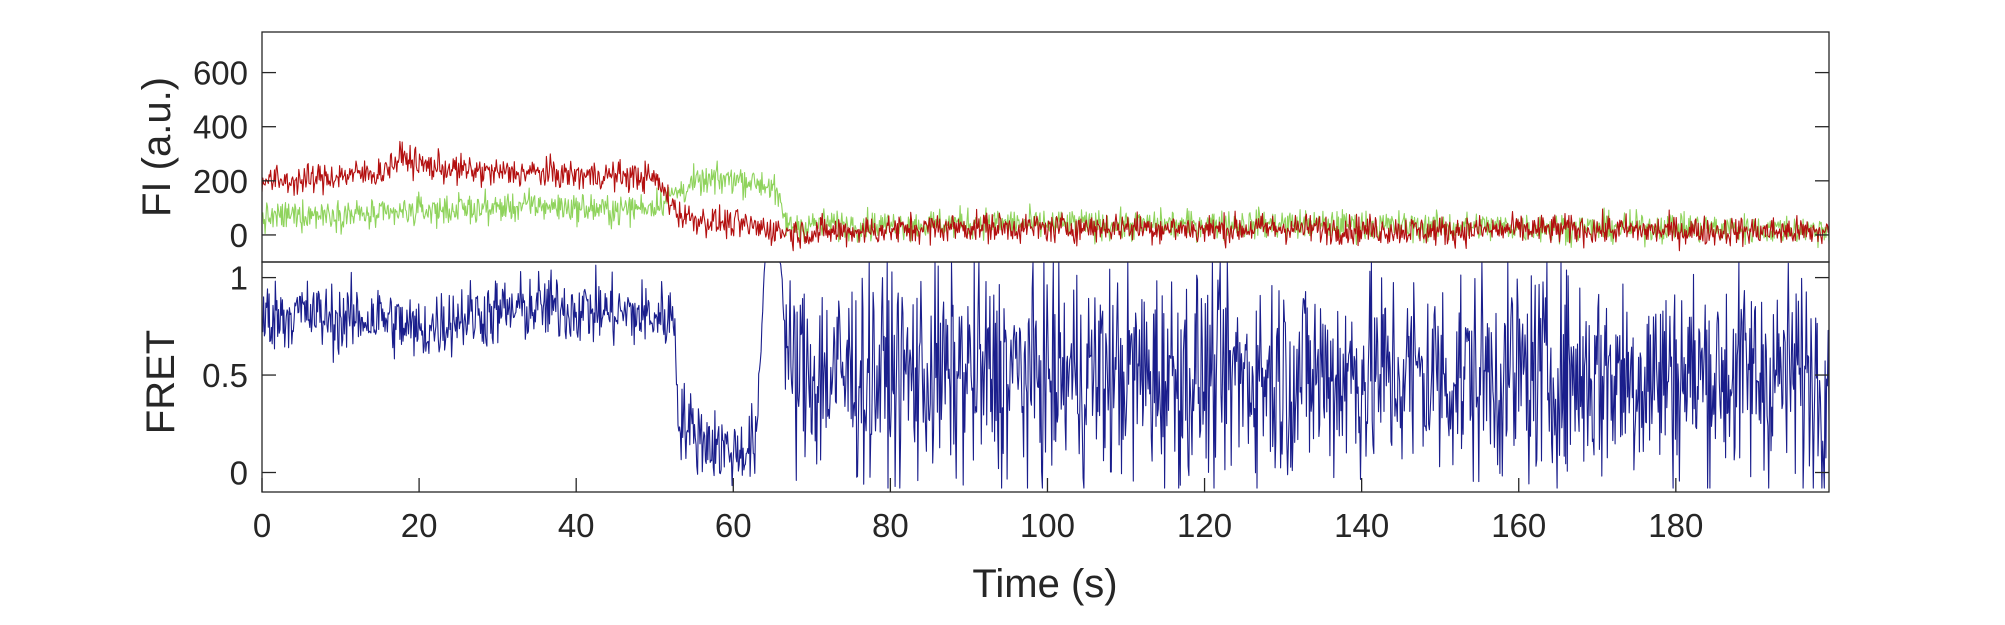  Describe the element at coordinates (220, 73) in the screenshot. I see `y-tick-label: 600` at that location.